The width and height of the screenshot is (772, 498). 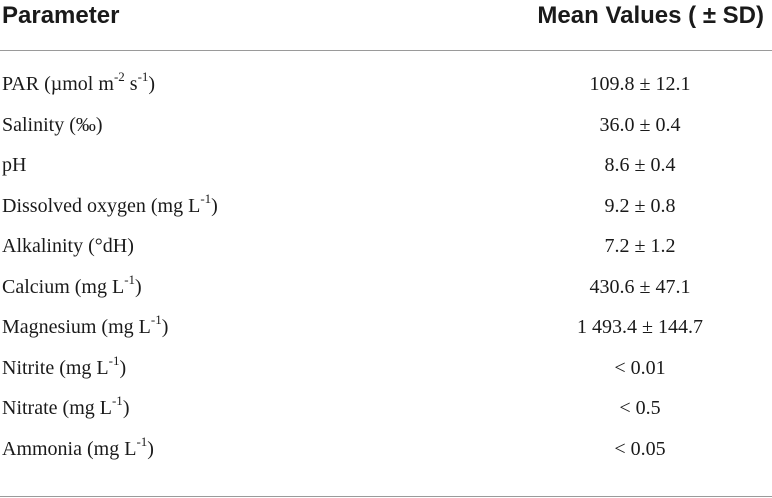 What do you see at coordinates (79, 82) in the screenshot?
I see `parameter-cell: PAR (µmol m-2 s-1)` at bounding box center [79, 82].